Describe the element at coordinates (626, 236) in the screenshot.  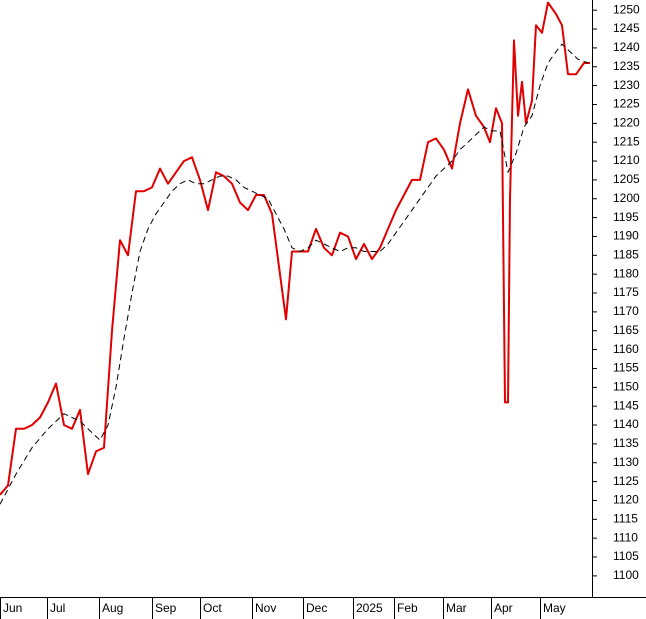
I see `y-tick-label: 1190` at that location.